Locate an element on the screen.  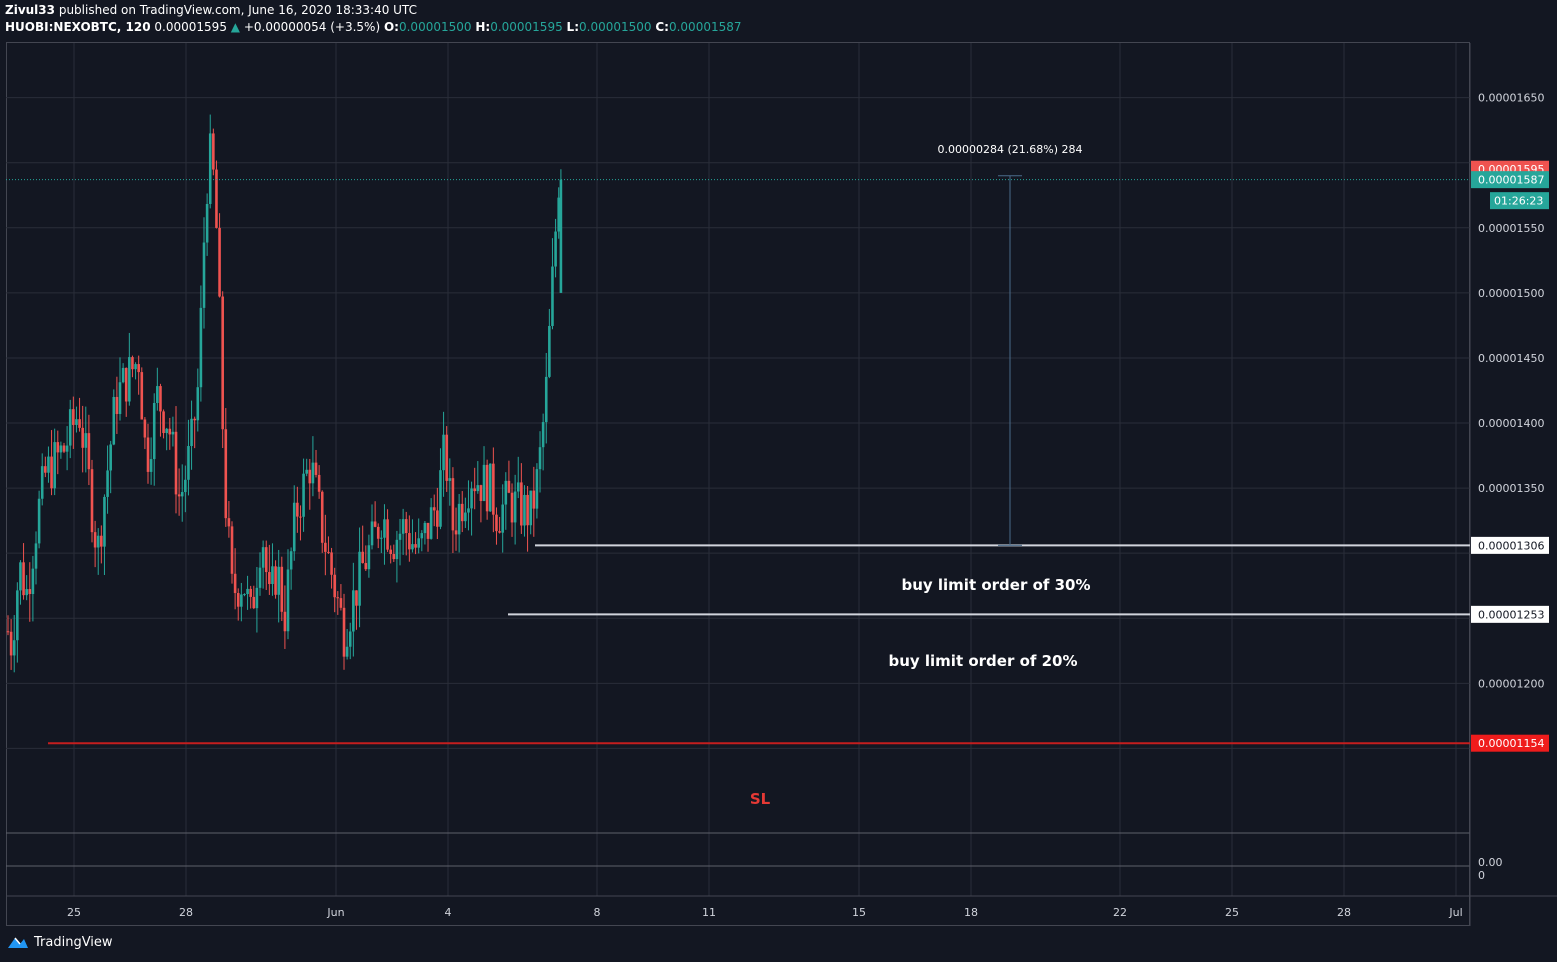
time-axis: 25 28 Jun 4 8 11 15 18 22 25 28 Jul is located at coordinates (765, 912).